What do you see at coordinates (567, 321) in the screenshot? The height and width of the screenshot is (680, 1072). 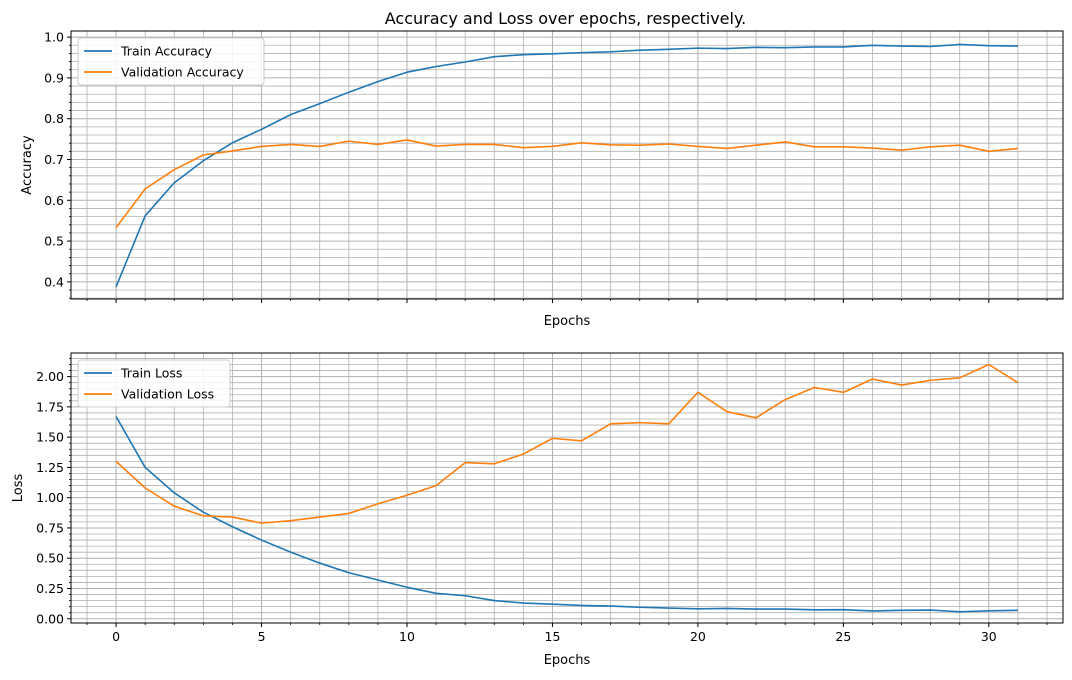 I see `accuracy-xlabel: Epochs` at bounding box center [567, 321].